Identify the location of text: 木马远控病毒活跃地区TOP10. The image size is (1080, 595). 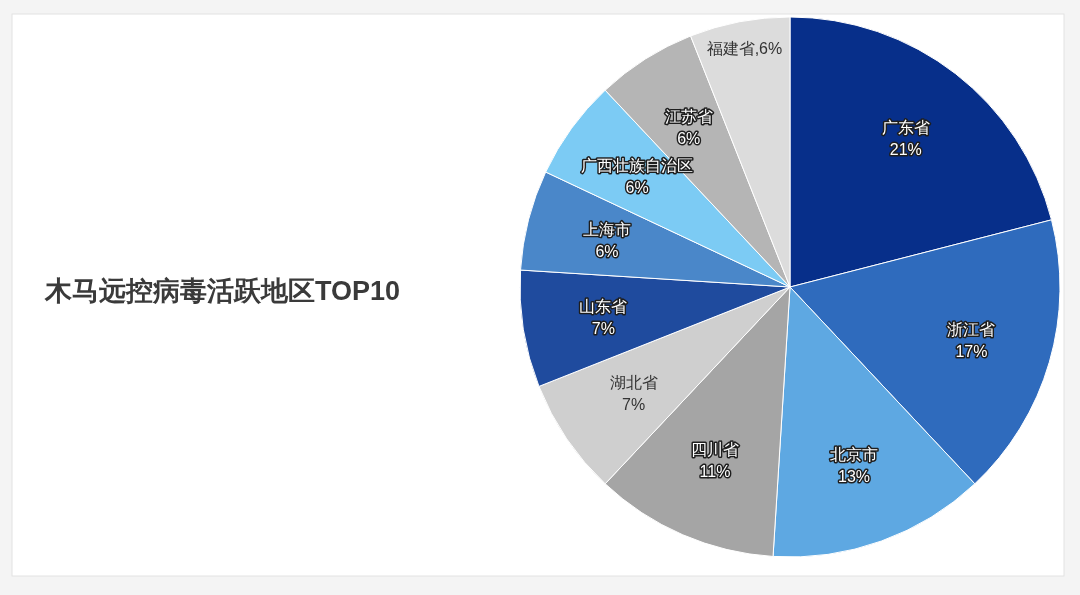
(222, 291).